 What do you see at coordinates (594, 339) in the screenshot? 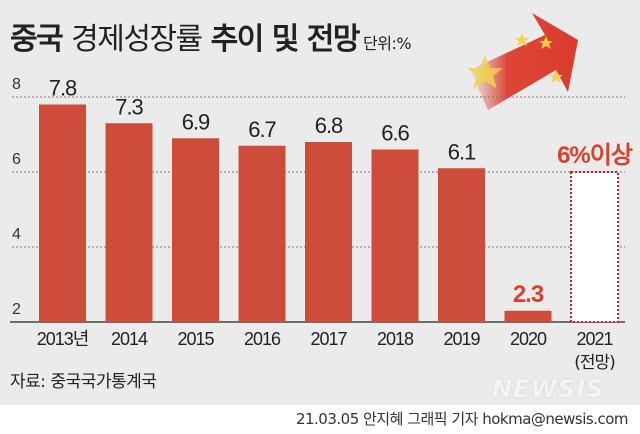
I see `x-tick-label: 2021` at bounding box center [594, 339].